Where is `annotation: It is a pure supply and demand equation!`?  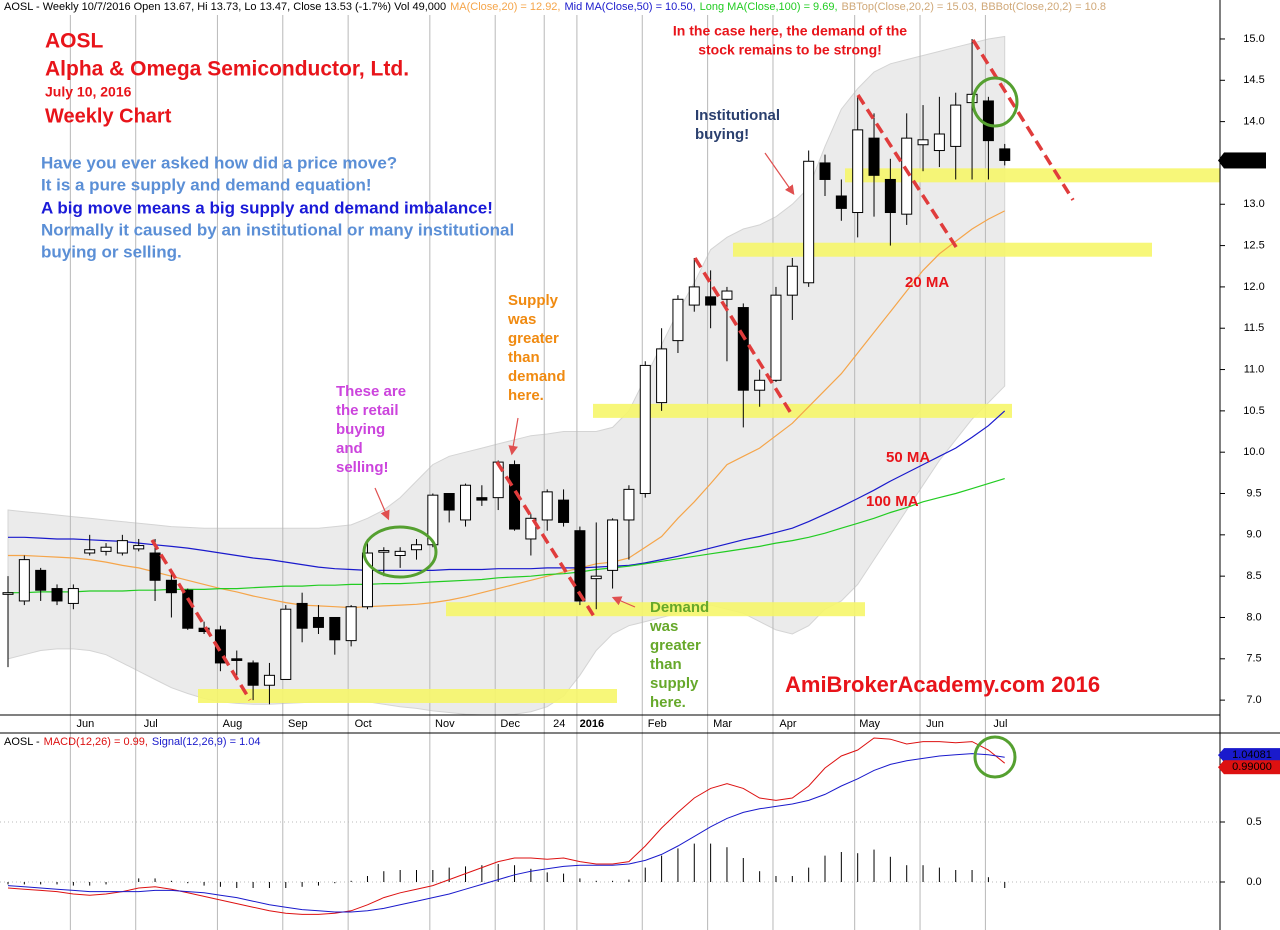 annotation: It is a pure supply and demand equation! is located at coordinates (206, 184).